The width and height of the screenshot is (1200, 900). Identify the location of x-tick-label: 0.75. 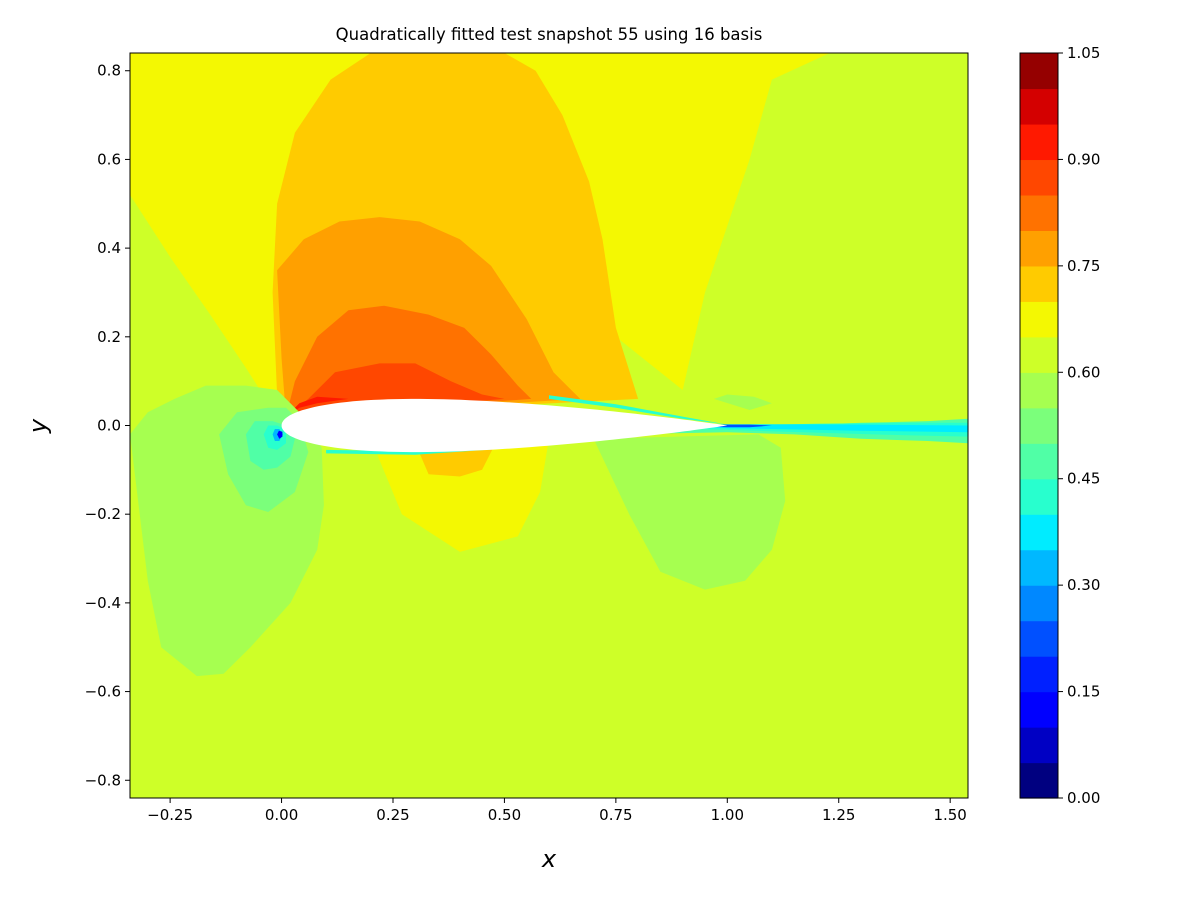
(615, 815).